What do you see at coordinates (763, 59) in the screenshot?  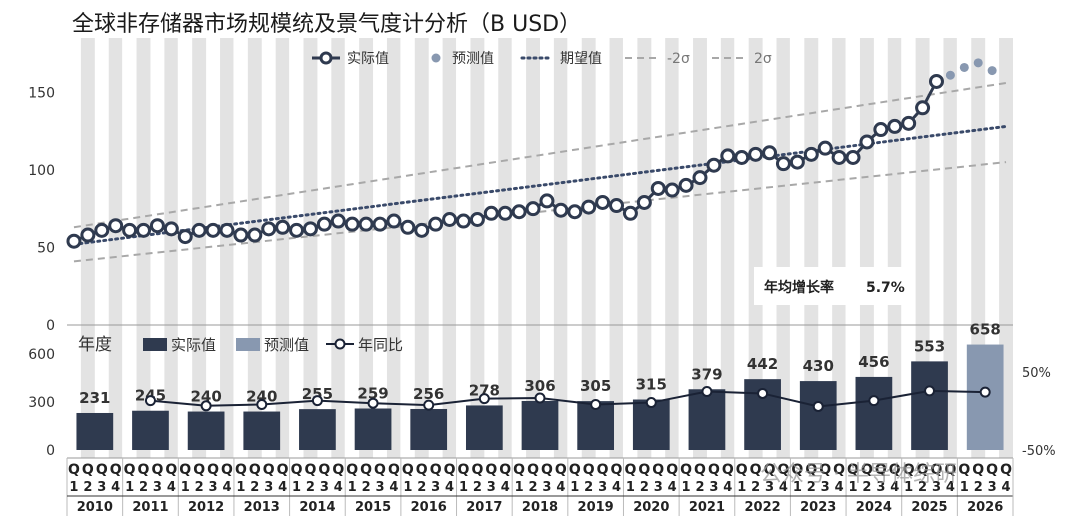 I see `legend-plus-sigma-label: 2σ` at bounding box center [763, 59].